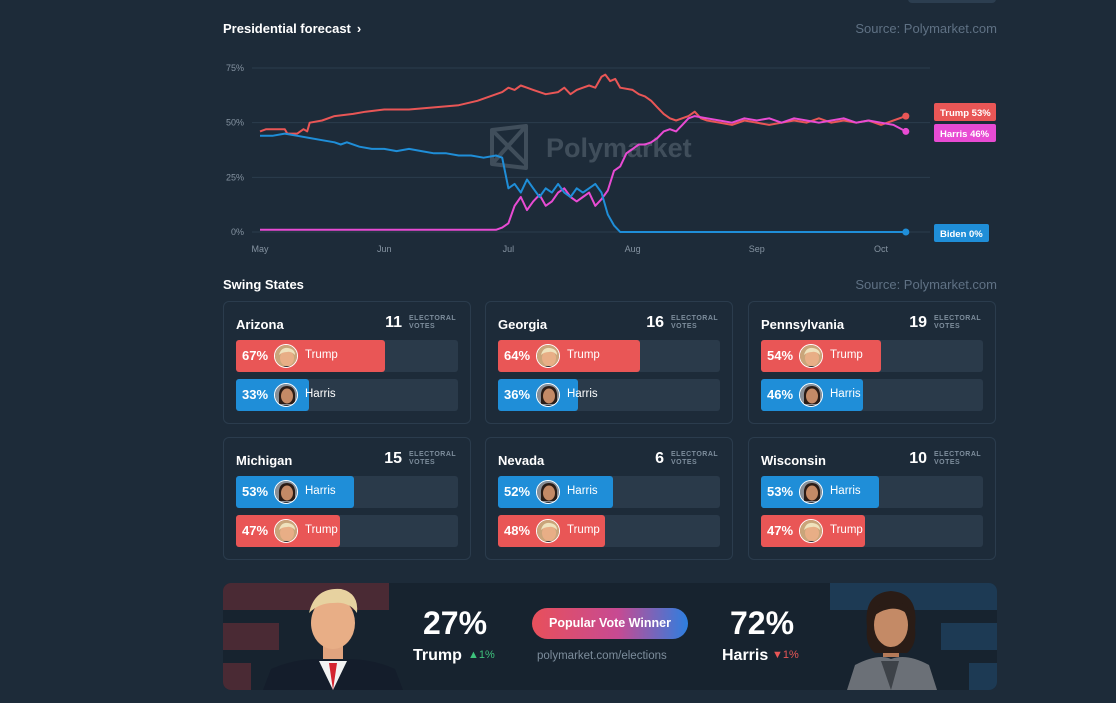 The image size is (1116, 703). I want to click on series-labels: Trump 53% Harris 46% Biden 0%, so click(965, 172).